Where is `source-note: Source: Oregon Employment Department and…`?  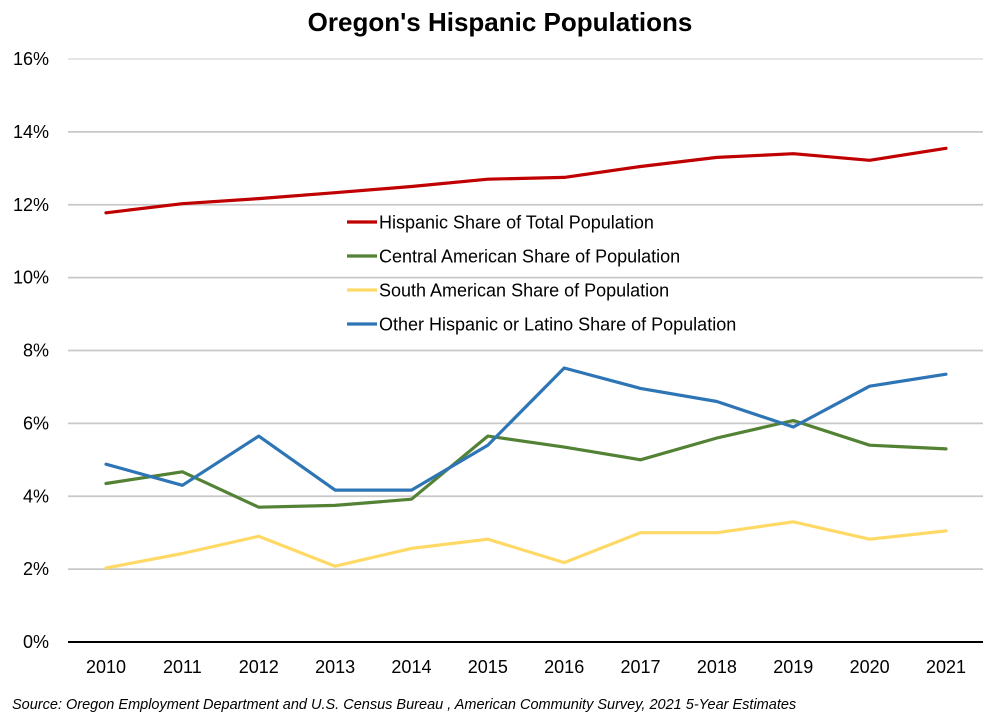 source-note: Source: Oregon Employment Department and… is located at coordinates (404, 705).